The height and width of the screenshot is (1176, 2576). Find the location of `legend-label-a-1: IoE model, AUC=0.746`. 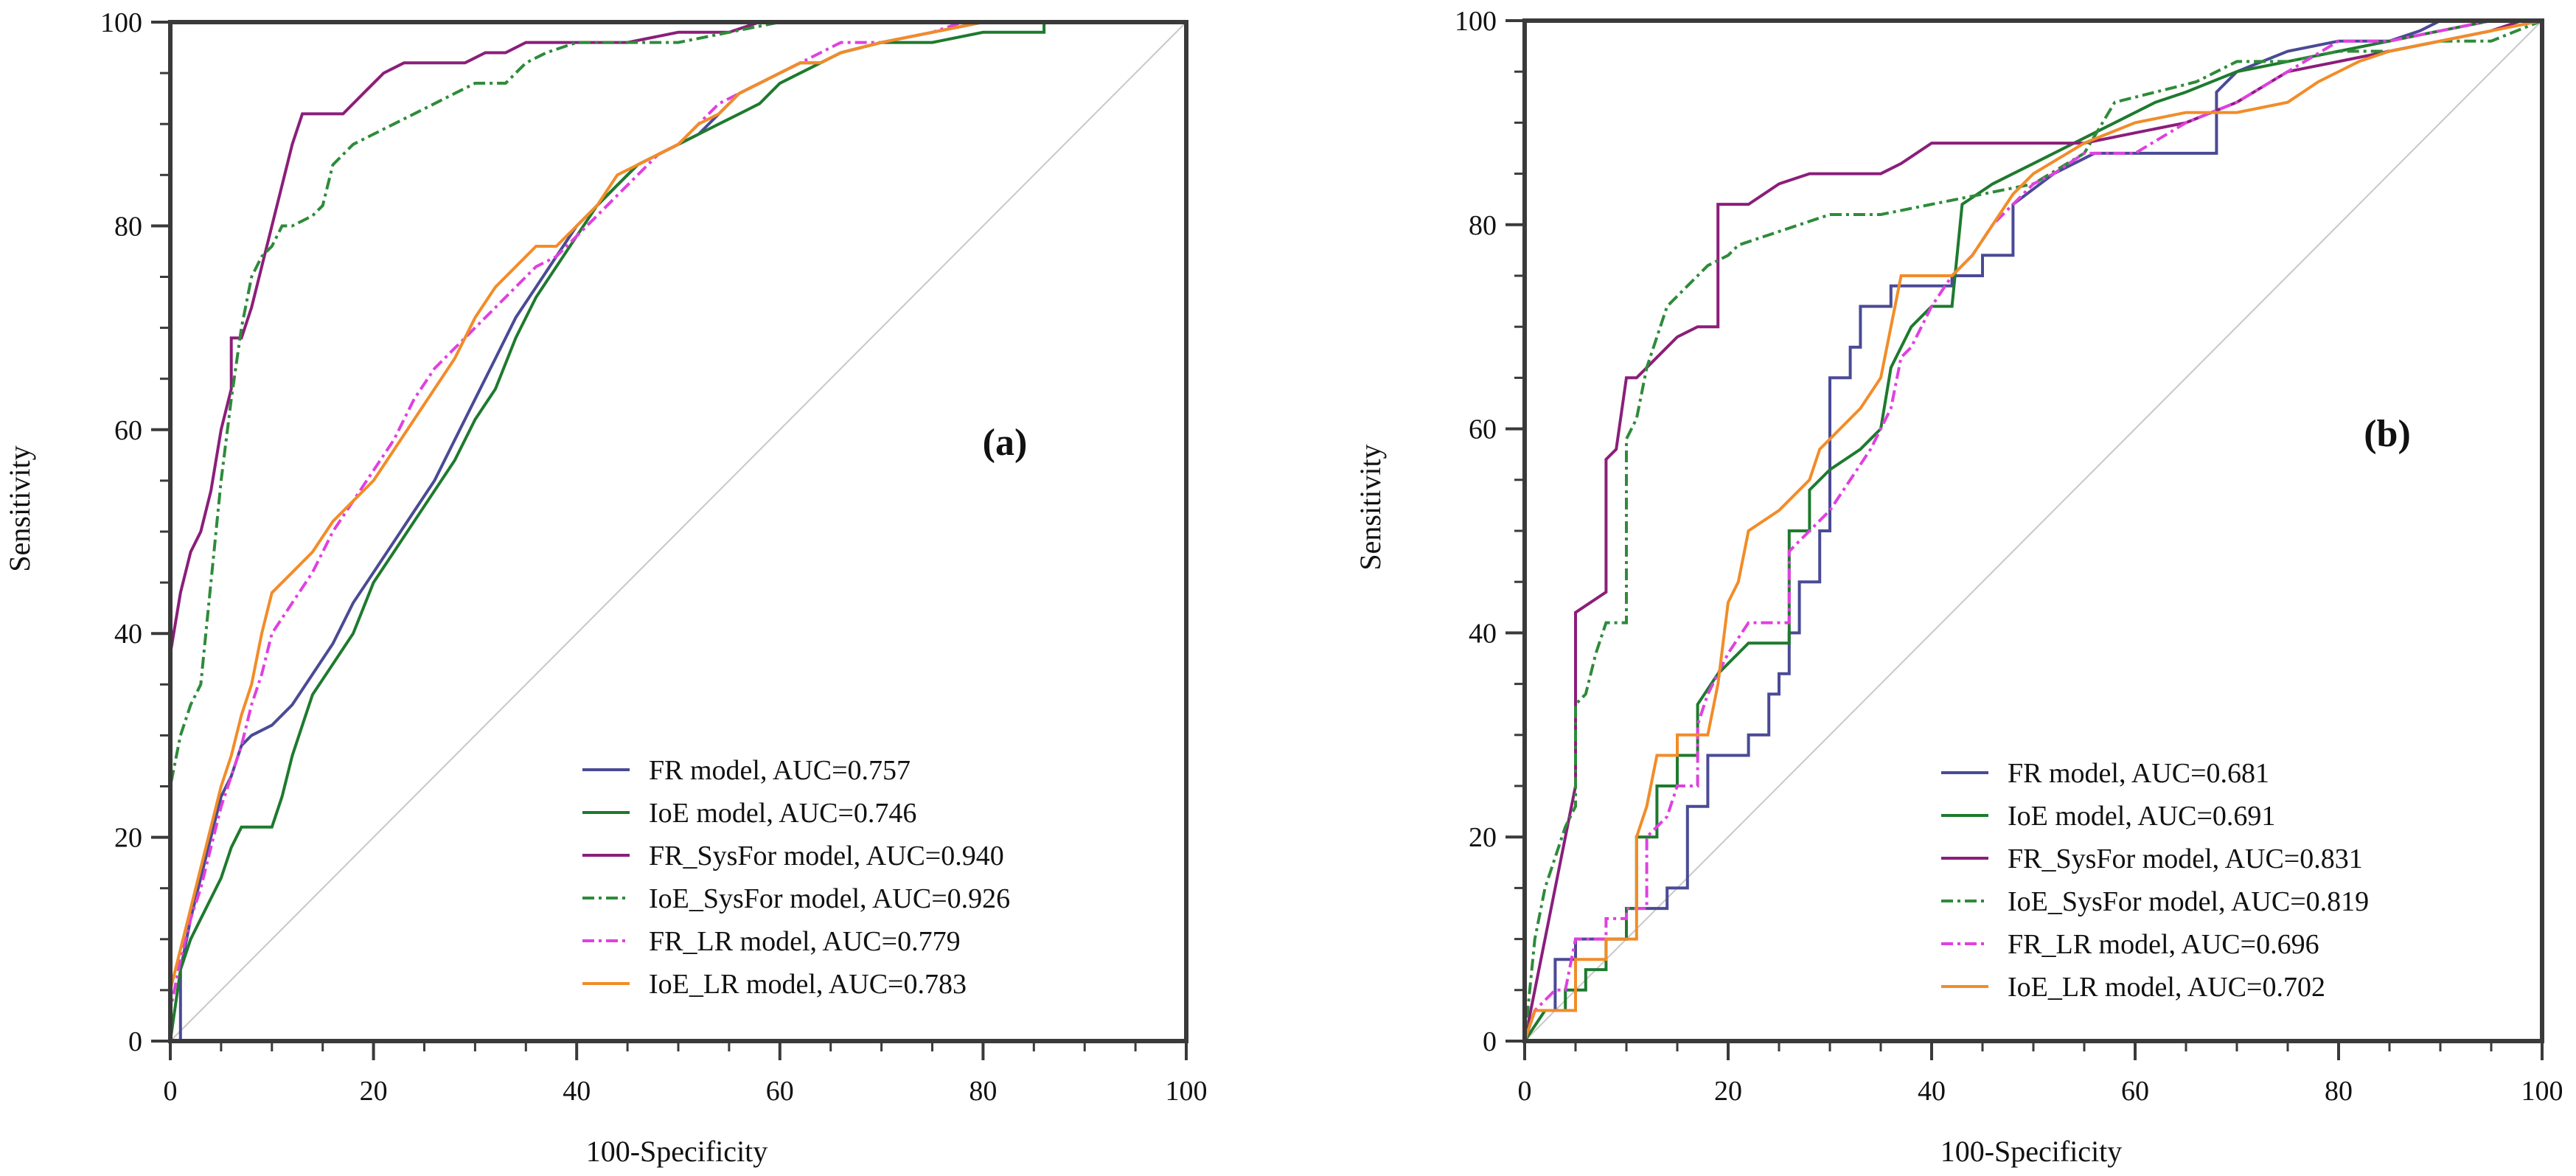

legend-label-a-1: IoE model, AUC=0.746 is located at coordinates (783, 813).